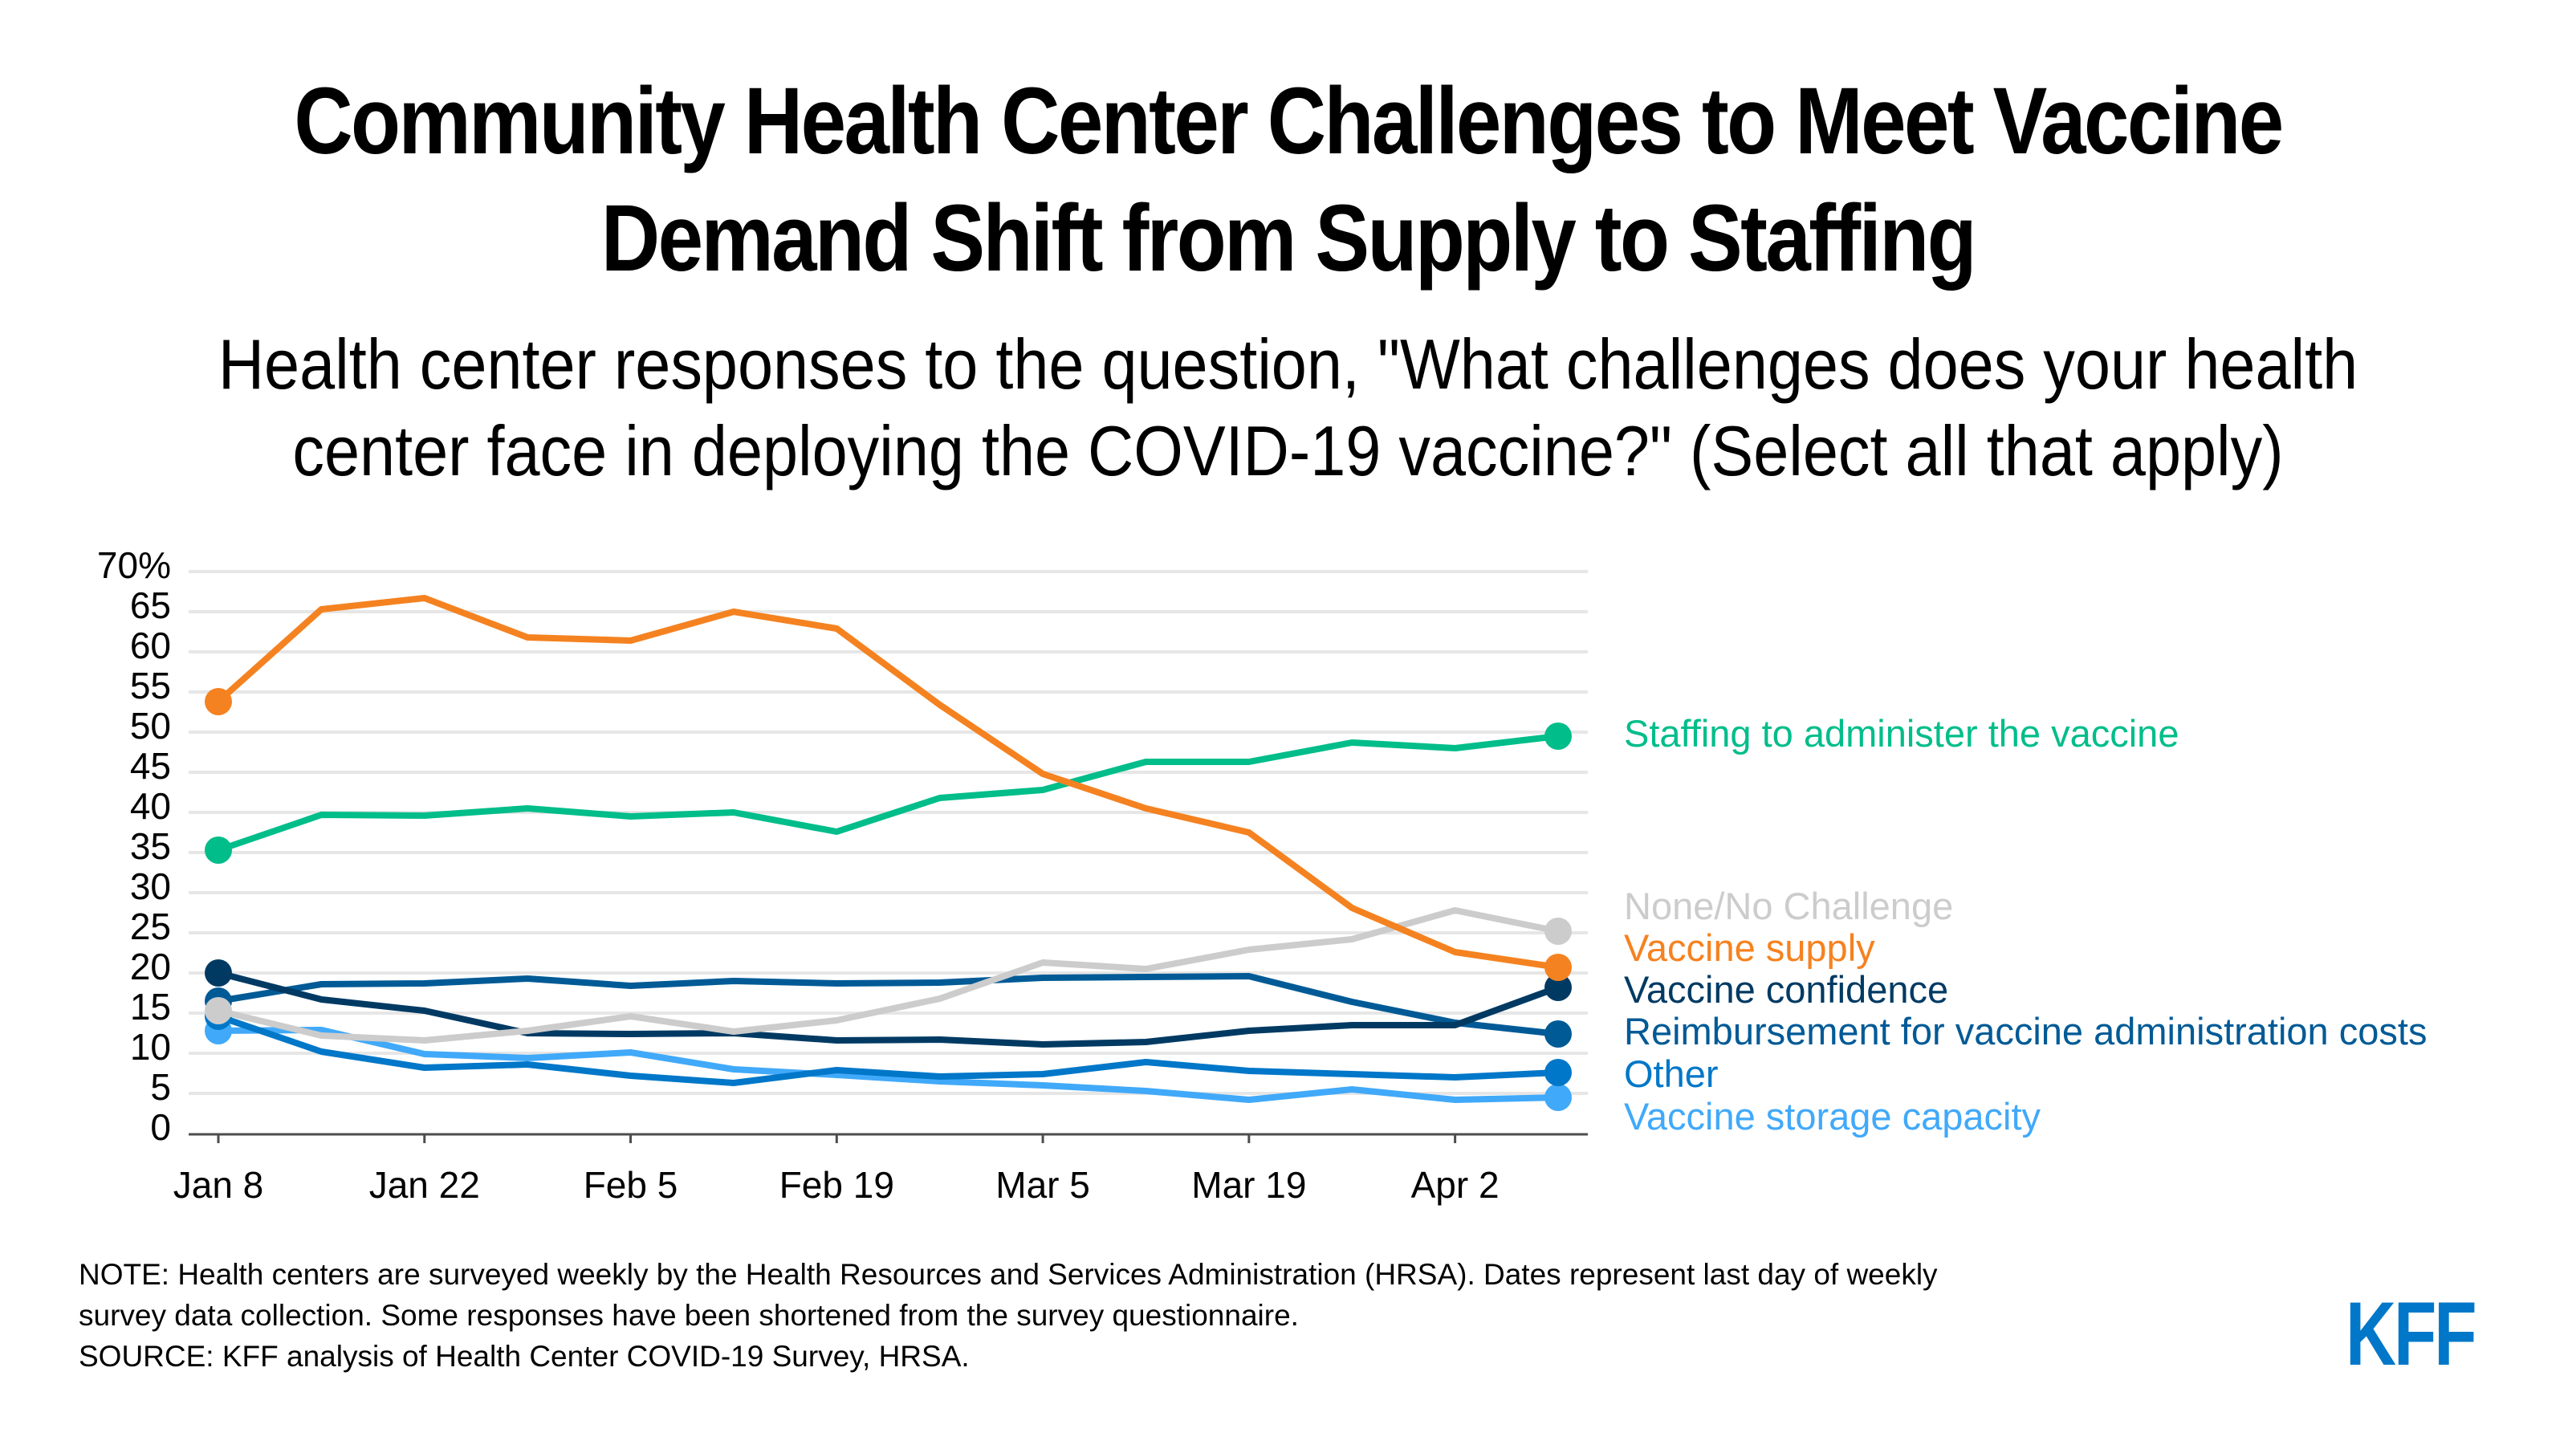 The width and height of the screenshot is (2576, 1445). Describe the element at coordinates (631, 1185) in the screenshot. I see `x-tick-label: Feb 5` at that location.